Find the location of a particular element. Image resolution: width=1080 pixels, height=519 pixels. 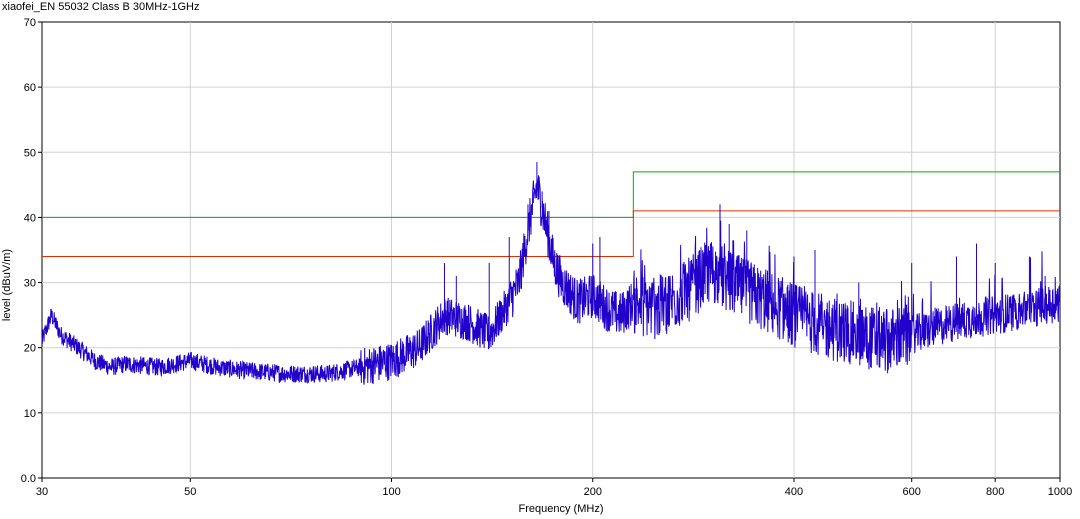

y-tick-label: 70 is located at coordinates (30, 23).